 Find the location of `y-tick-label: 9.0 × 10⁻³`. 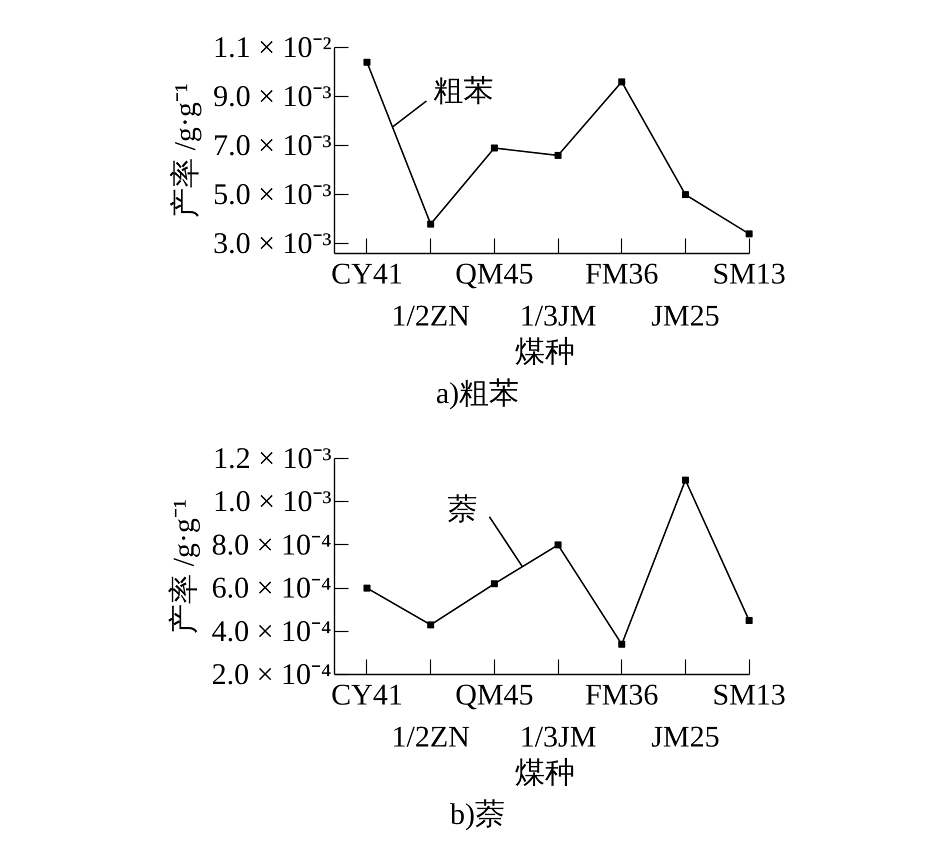

y-tick-label: 9.0 × 10⁻³ is located at coordinates (272, 97).